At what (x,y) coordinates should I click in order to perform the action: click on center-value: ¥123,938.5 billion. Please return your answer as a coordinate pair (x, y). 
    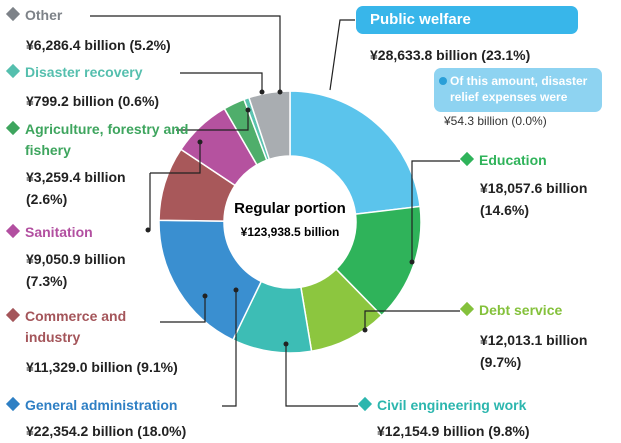
    Looking at the image, I should click on (290, 232).